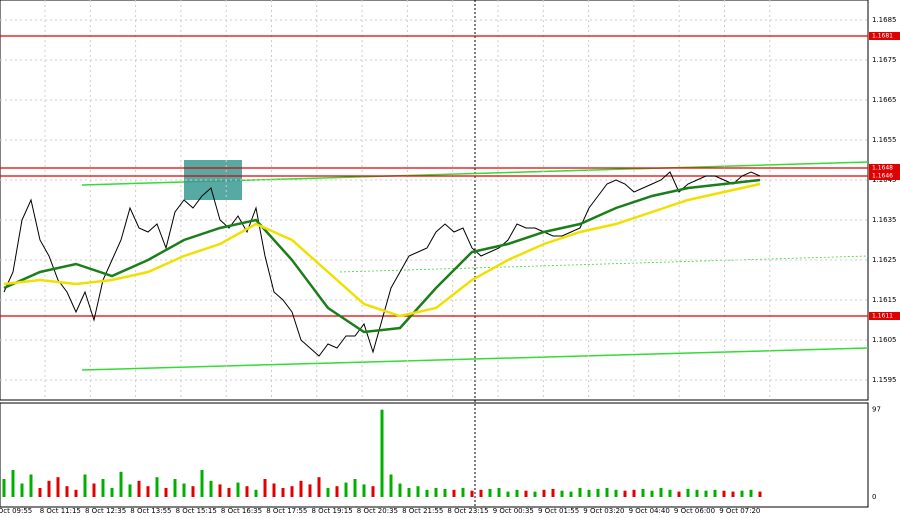 The height and width of the screenshot is (518, 900). Describe the element at coordinates (884, 220) in the screenshot. I see `y-tick-label: 1.1635` at that location.